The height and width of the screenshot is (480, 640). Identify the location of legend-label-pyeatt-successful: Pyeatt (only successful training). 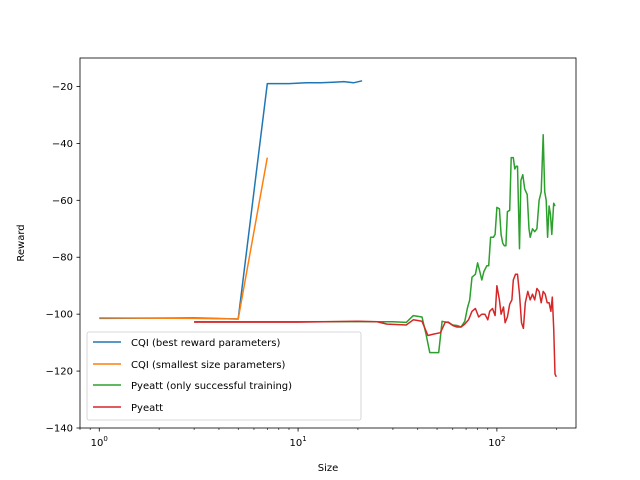
(211, 386).